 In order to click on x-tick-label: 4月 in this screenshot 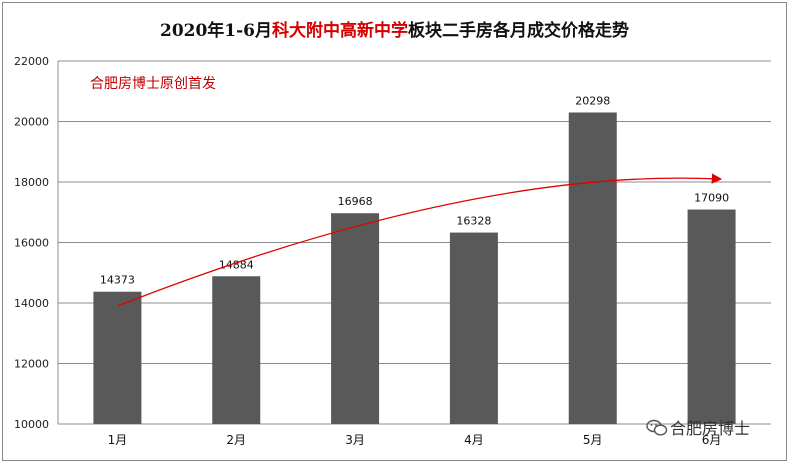, I will do `click(474, 440)`.